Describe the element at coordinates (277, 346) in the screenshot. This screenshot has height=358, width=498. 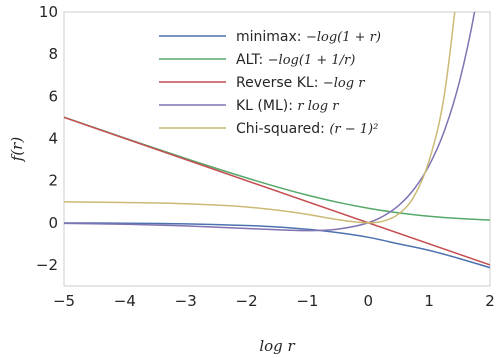
I see `x-axis-label: log r` at that location.